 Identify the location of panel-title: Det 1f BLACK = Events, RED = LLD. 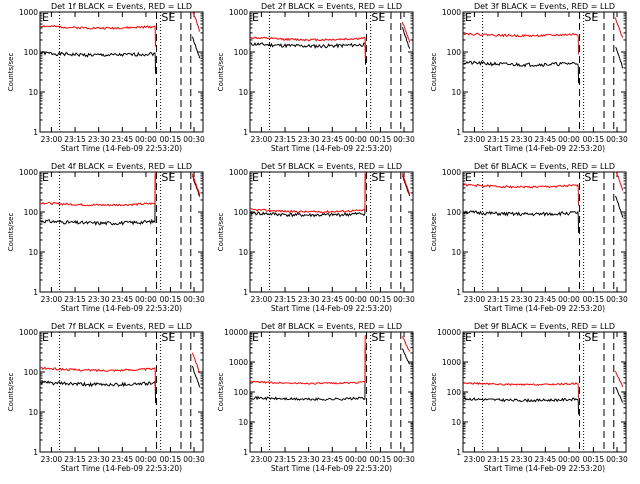
(121, 6).